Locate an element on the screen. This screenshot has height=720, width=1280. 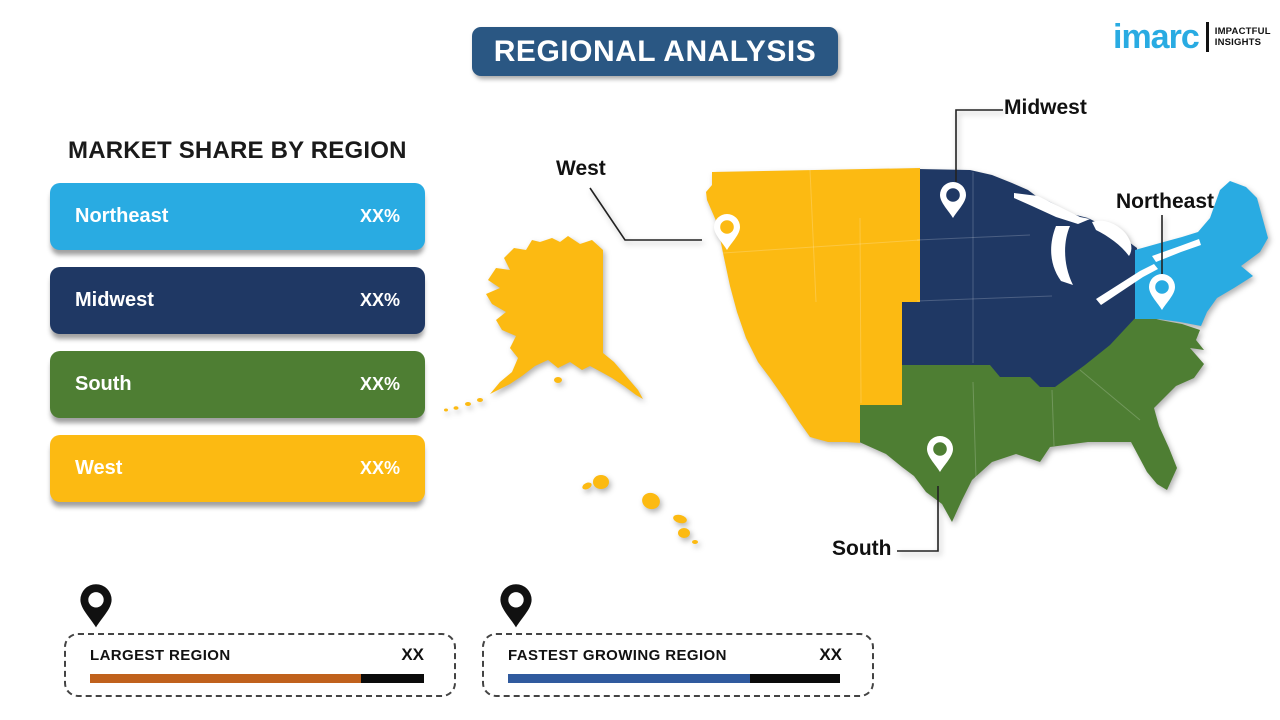
legend-bar-label: West is located at coordinates (99, 468).